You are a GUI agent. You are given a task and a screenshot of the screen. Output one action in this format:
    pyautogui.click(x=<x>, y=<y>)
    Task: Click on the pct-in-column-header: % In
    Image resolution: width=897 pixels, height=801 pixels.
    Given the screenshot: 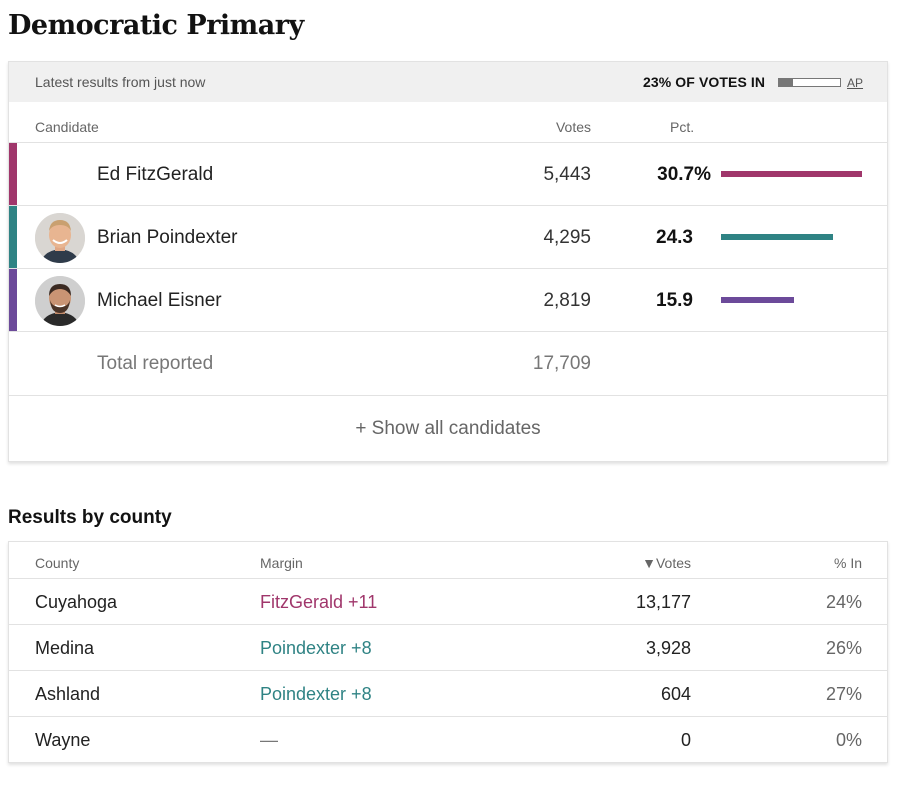 What is the action you would take?
    pyautogui.click(x=847, y=563)
    